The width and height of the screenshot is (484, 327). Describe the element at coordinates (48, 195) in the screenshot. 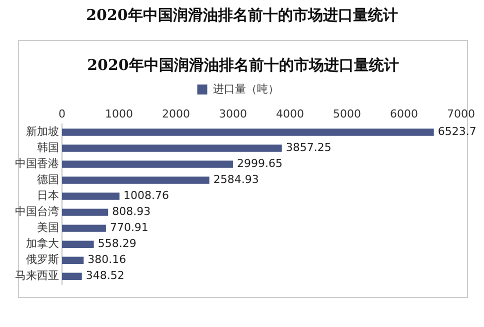

I see `y-tick-label: 日本` at that location.